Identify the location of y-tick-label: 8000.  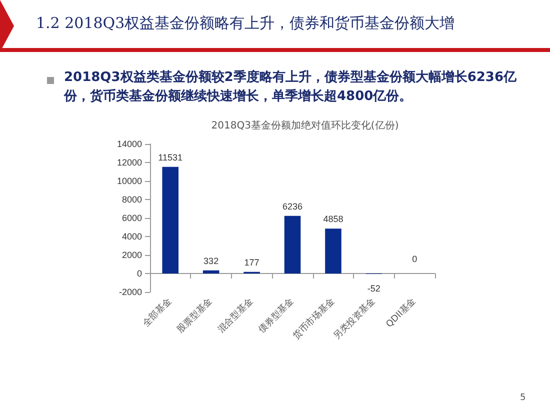
(132, 199).